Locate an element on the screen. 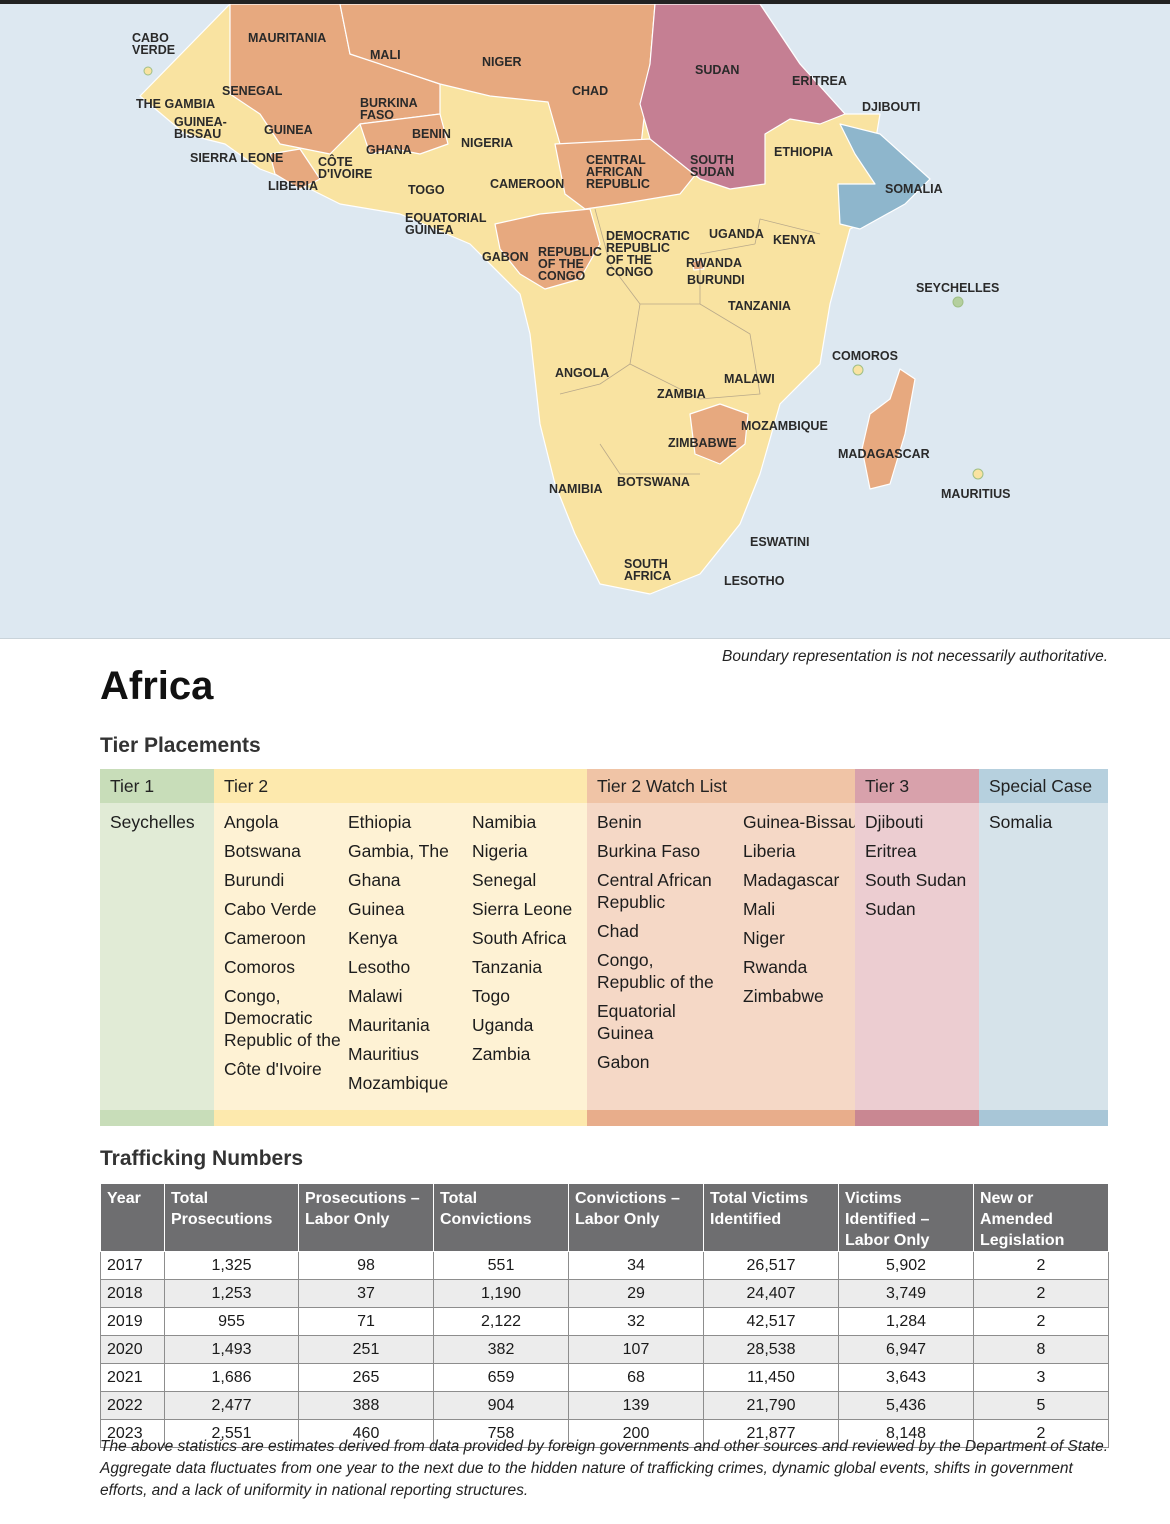 The height and width of the screenshot is (1524, 1170). region-zimbabwe is located at coordinates (719, 434).